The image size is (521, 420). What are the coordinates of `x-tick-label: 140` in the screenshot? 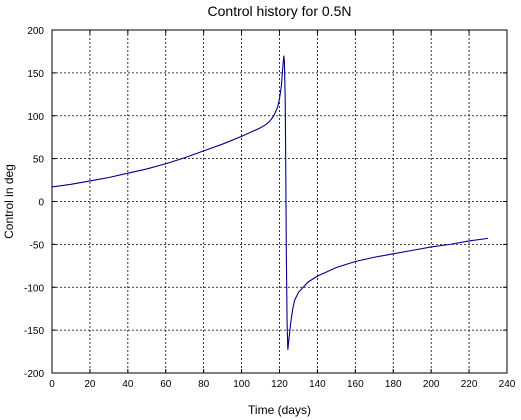 It's located at (317, 384).